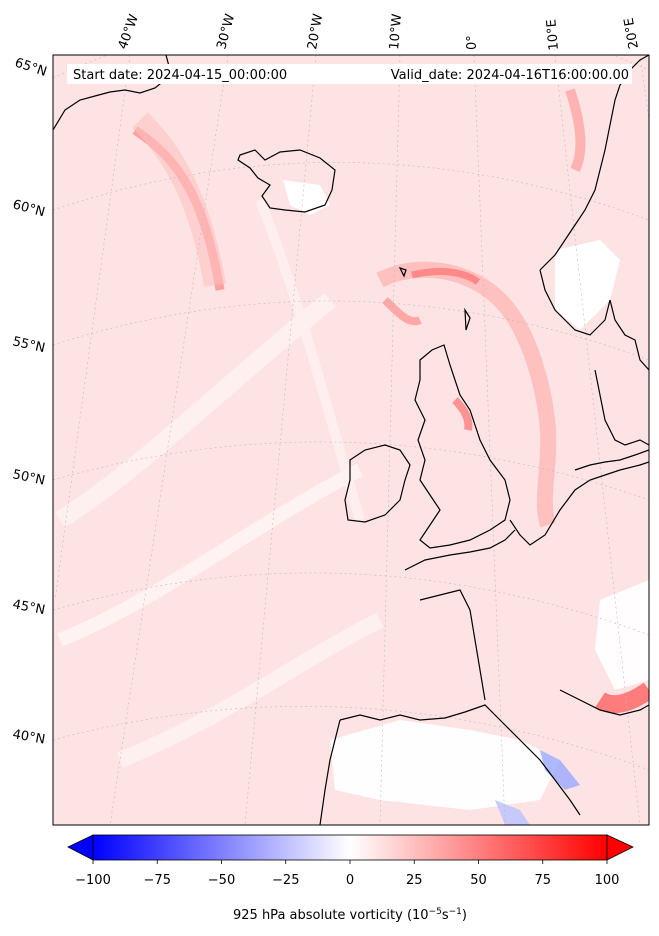 The width and height of the screenshot is (659, 936). What do you see at coordinates (350, 847) in the screenshot?
I see `colorbar-body` at bounding box center [350, 847].